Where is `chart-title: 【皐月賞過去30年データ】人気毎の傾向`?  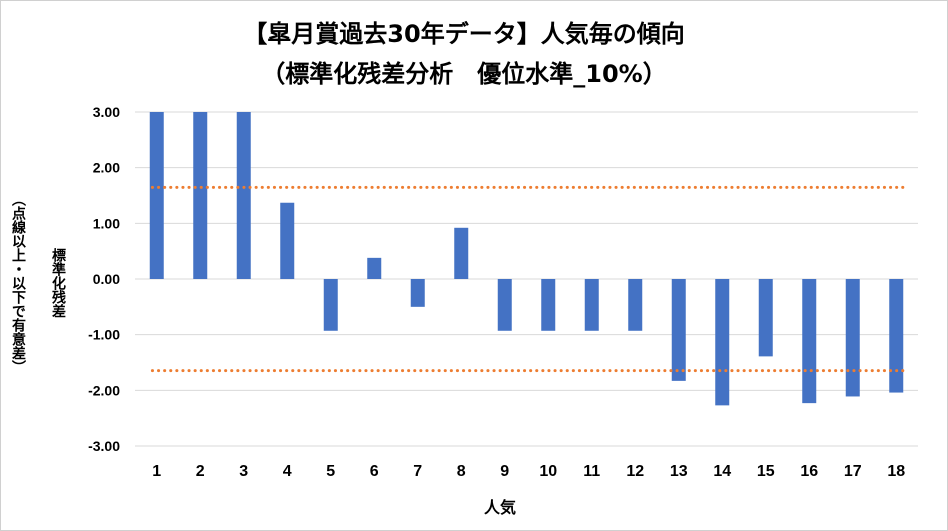 chart-title: 【皐月賞過去30年データ】人気毎の傾向 is located at coordinates (464, 34).